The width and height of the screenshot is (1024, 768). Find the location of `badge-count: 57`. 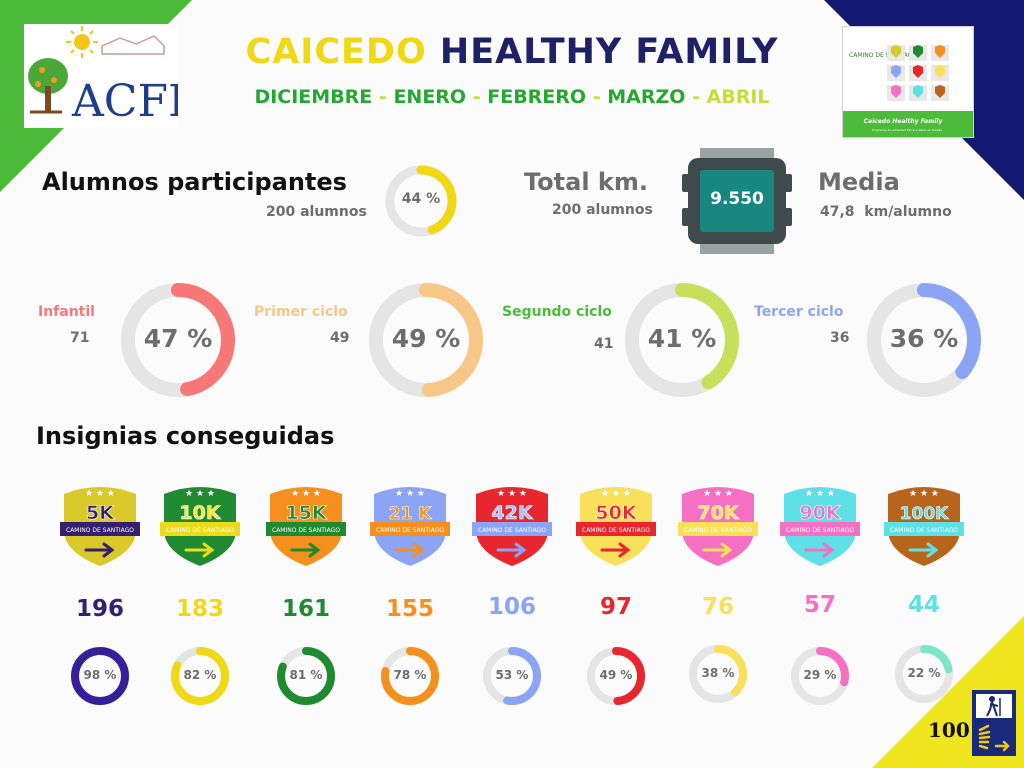

badge-count: 57 is located at coordinates (819, 605).